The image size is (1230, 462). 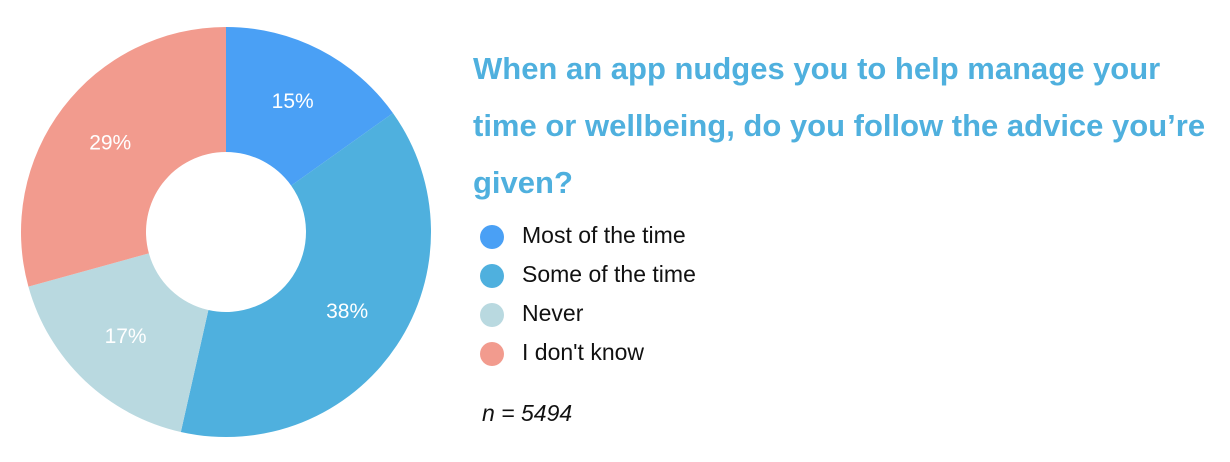 I want to click on slice-label: 29%, so click(x=110, y=142).